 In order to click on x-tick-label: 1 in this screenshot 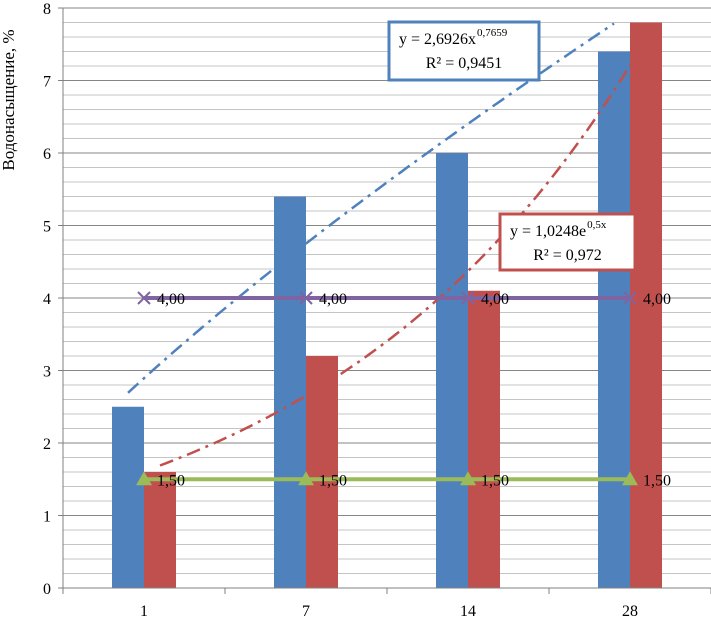, I will do `click(144, 611)`.